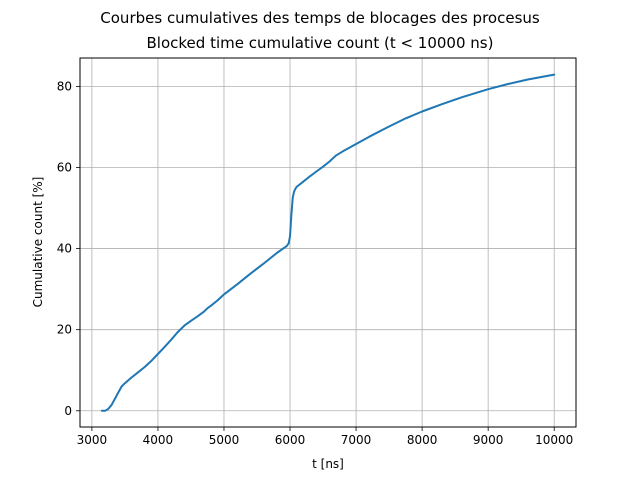 The height and width of the screenshot is (480, 640). I want to click on y-tick-label: 0, so click(68, 411).